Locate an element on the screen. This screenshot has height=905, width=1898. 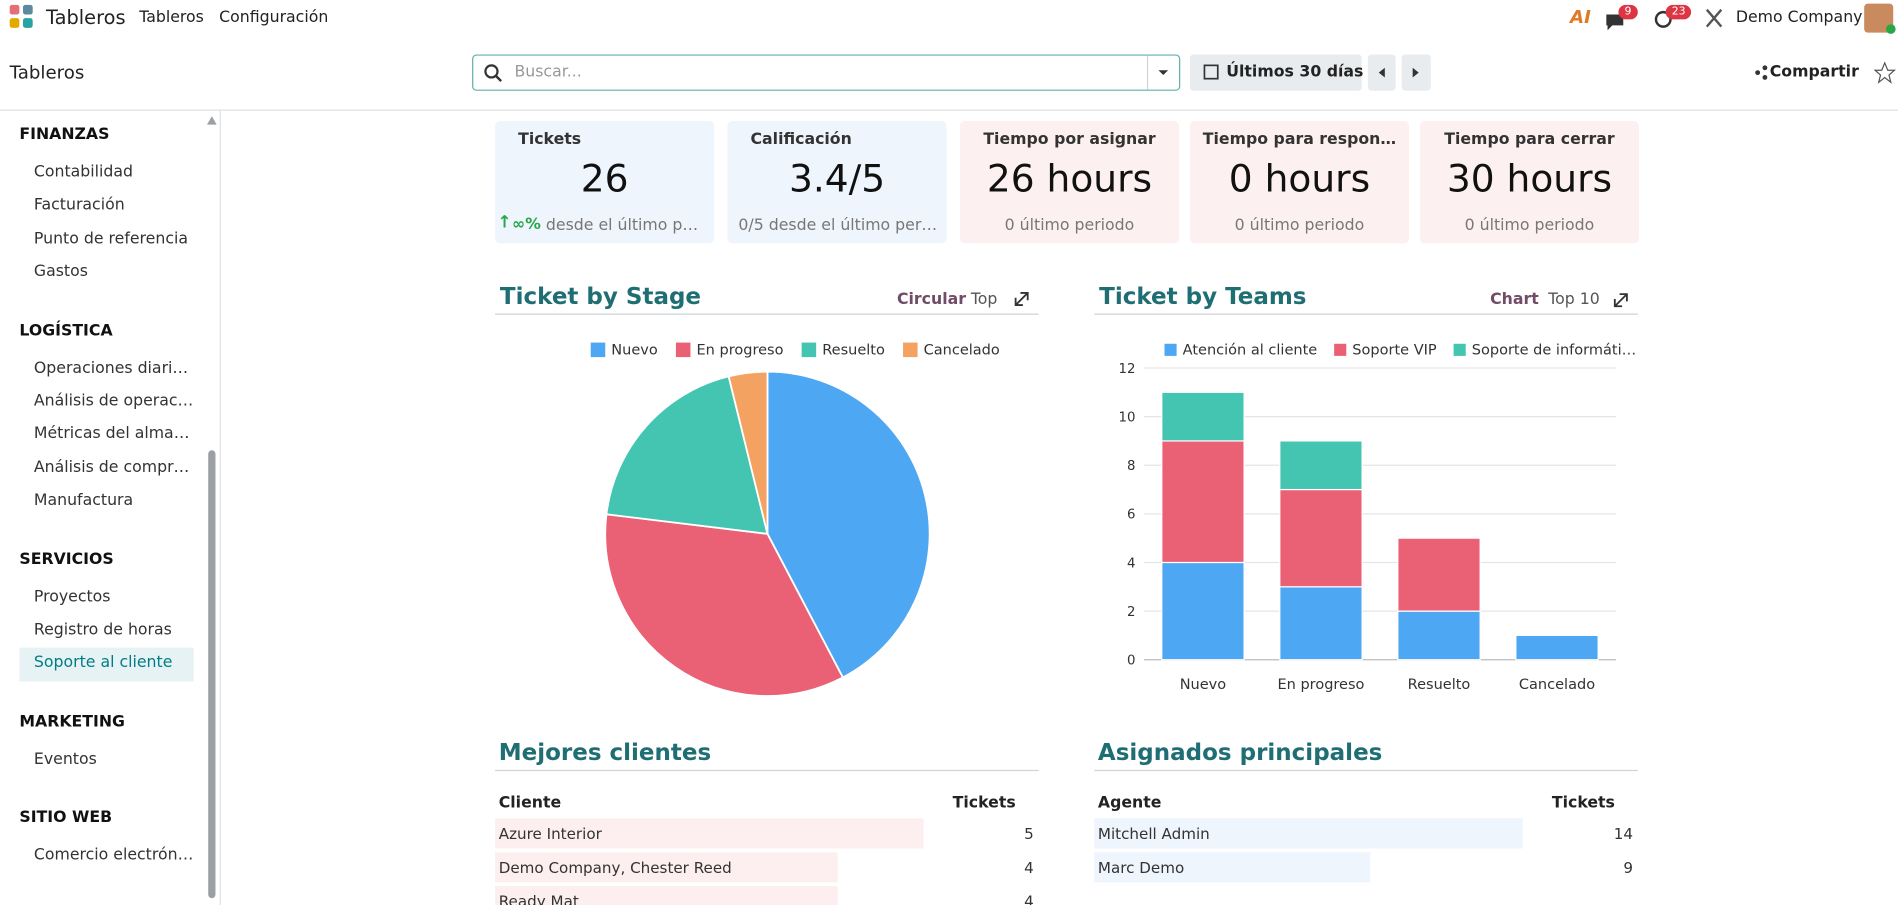
legend-label: Soporte VIP is located at coordinates (1394, 351).